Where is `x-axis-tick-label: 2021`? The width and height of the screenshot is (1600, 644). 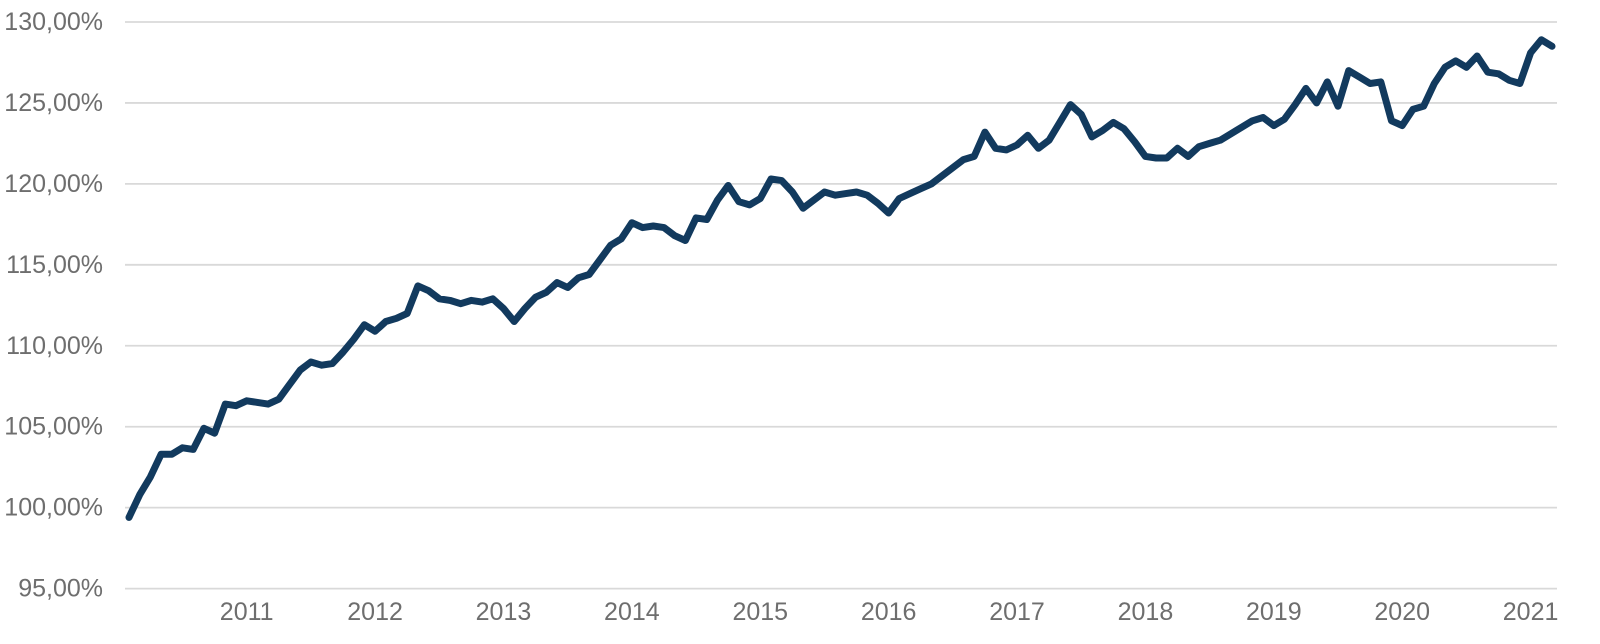 x-axis-tick-label: 2021 is located at coordinates (1531, 612).